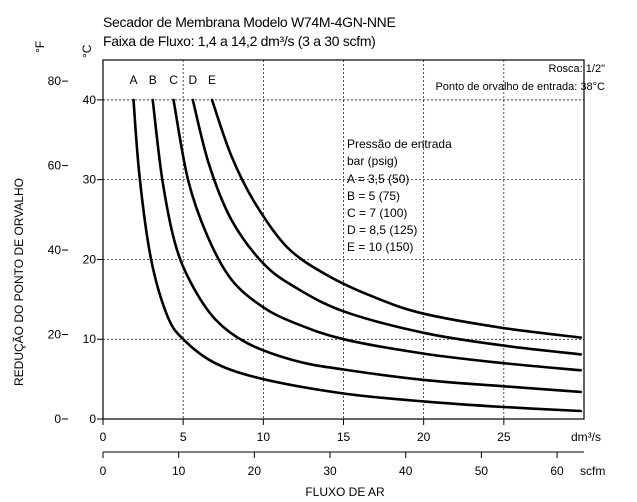 This screenshot has width=637, height=502. What do you see at coordinates (19, 282) in the screenshot?
I see `y-axis-label: REDUÇÃO DO PONTO DE ORVALHO` at bounding box center [19, 282].